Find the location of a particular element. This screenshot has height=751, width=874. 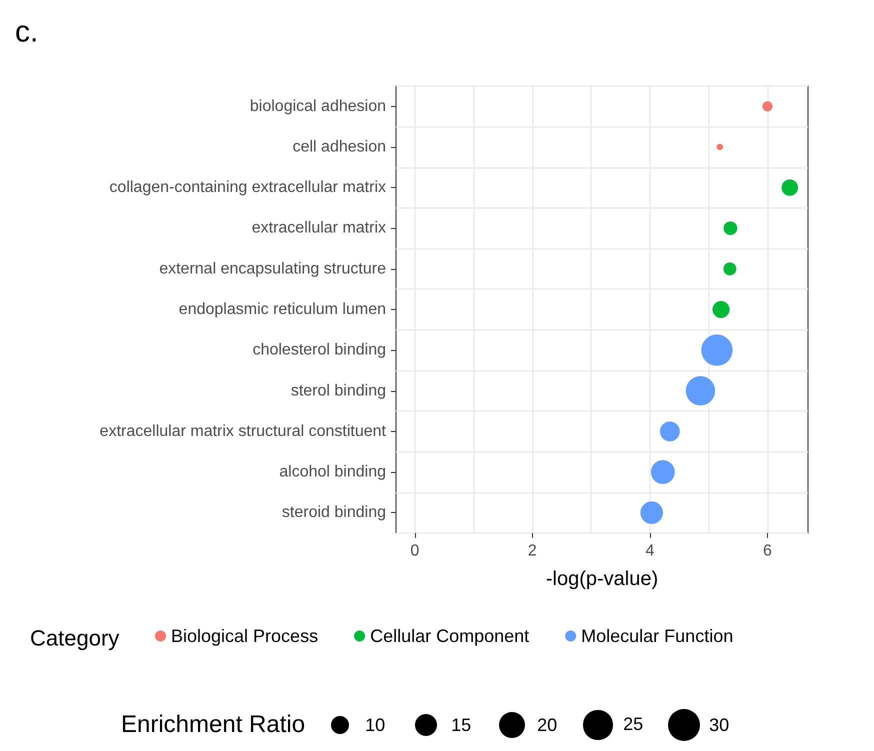

y-tick-label: extracellular matrix is located at coordinates (319, 228).